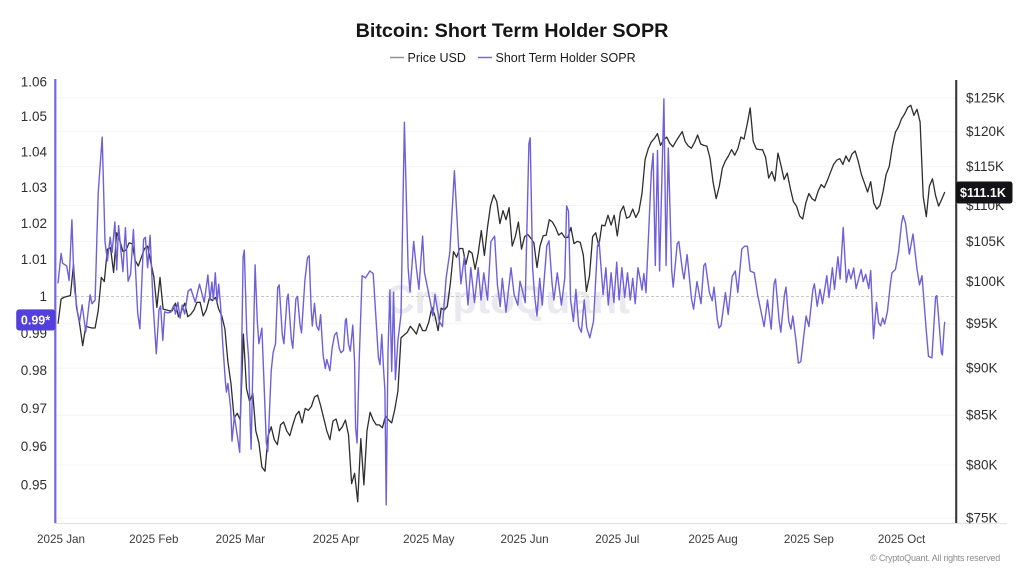 This screenshot has height=576, width=1024. I want to click on svg-text: $125K, so click(985, 98).